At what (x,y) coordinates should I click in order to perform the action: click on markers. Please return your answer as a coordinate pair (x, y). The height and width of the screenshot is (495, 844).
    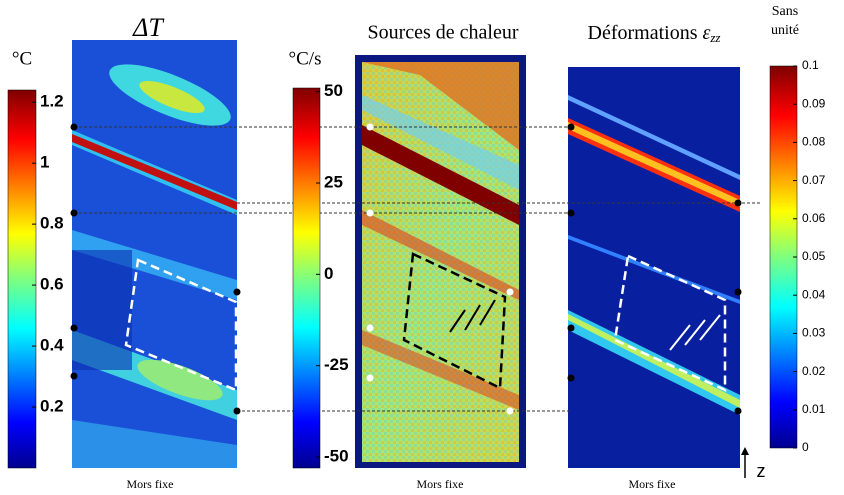
    Looking at the image, I should click on (440, 269).